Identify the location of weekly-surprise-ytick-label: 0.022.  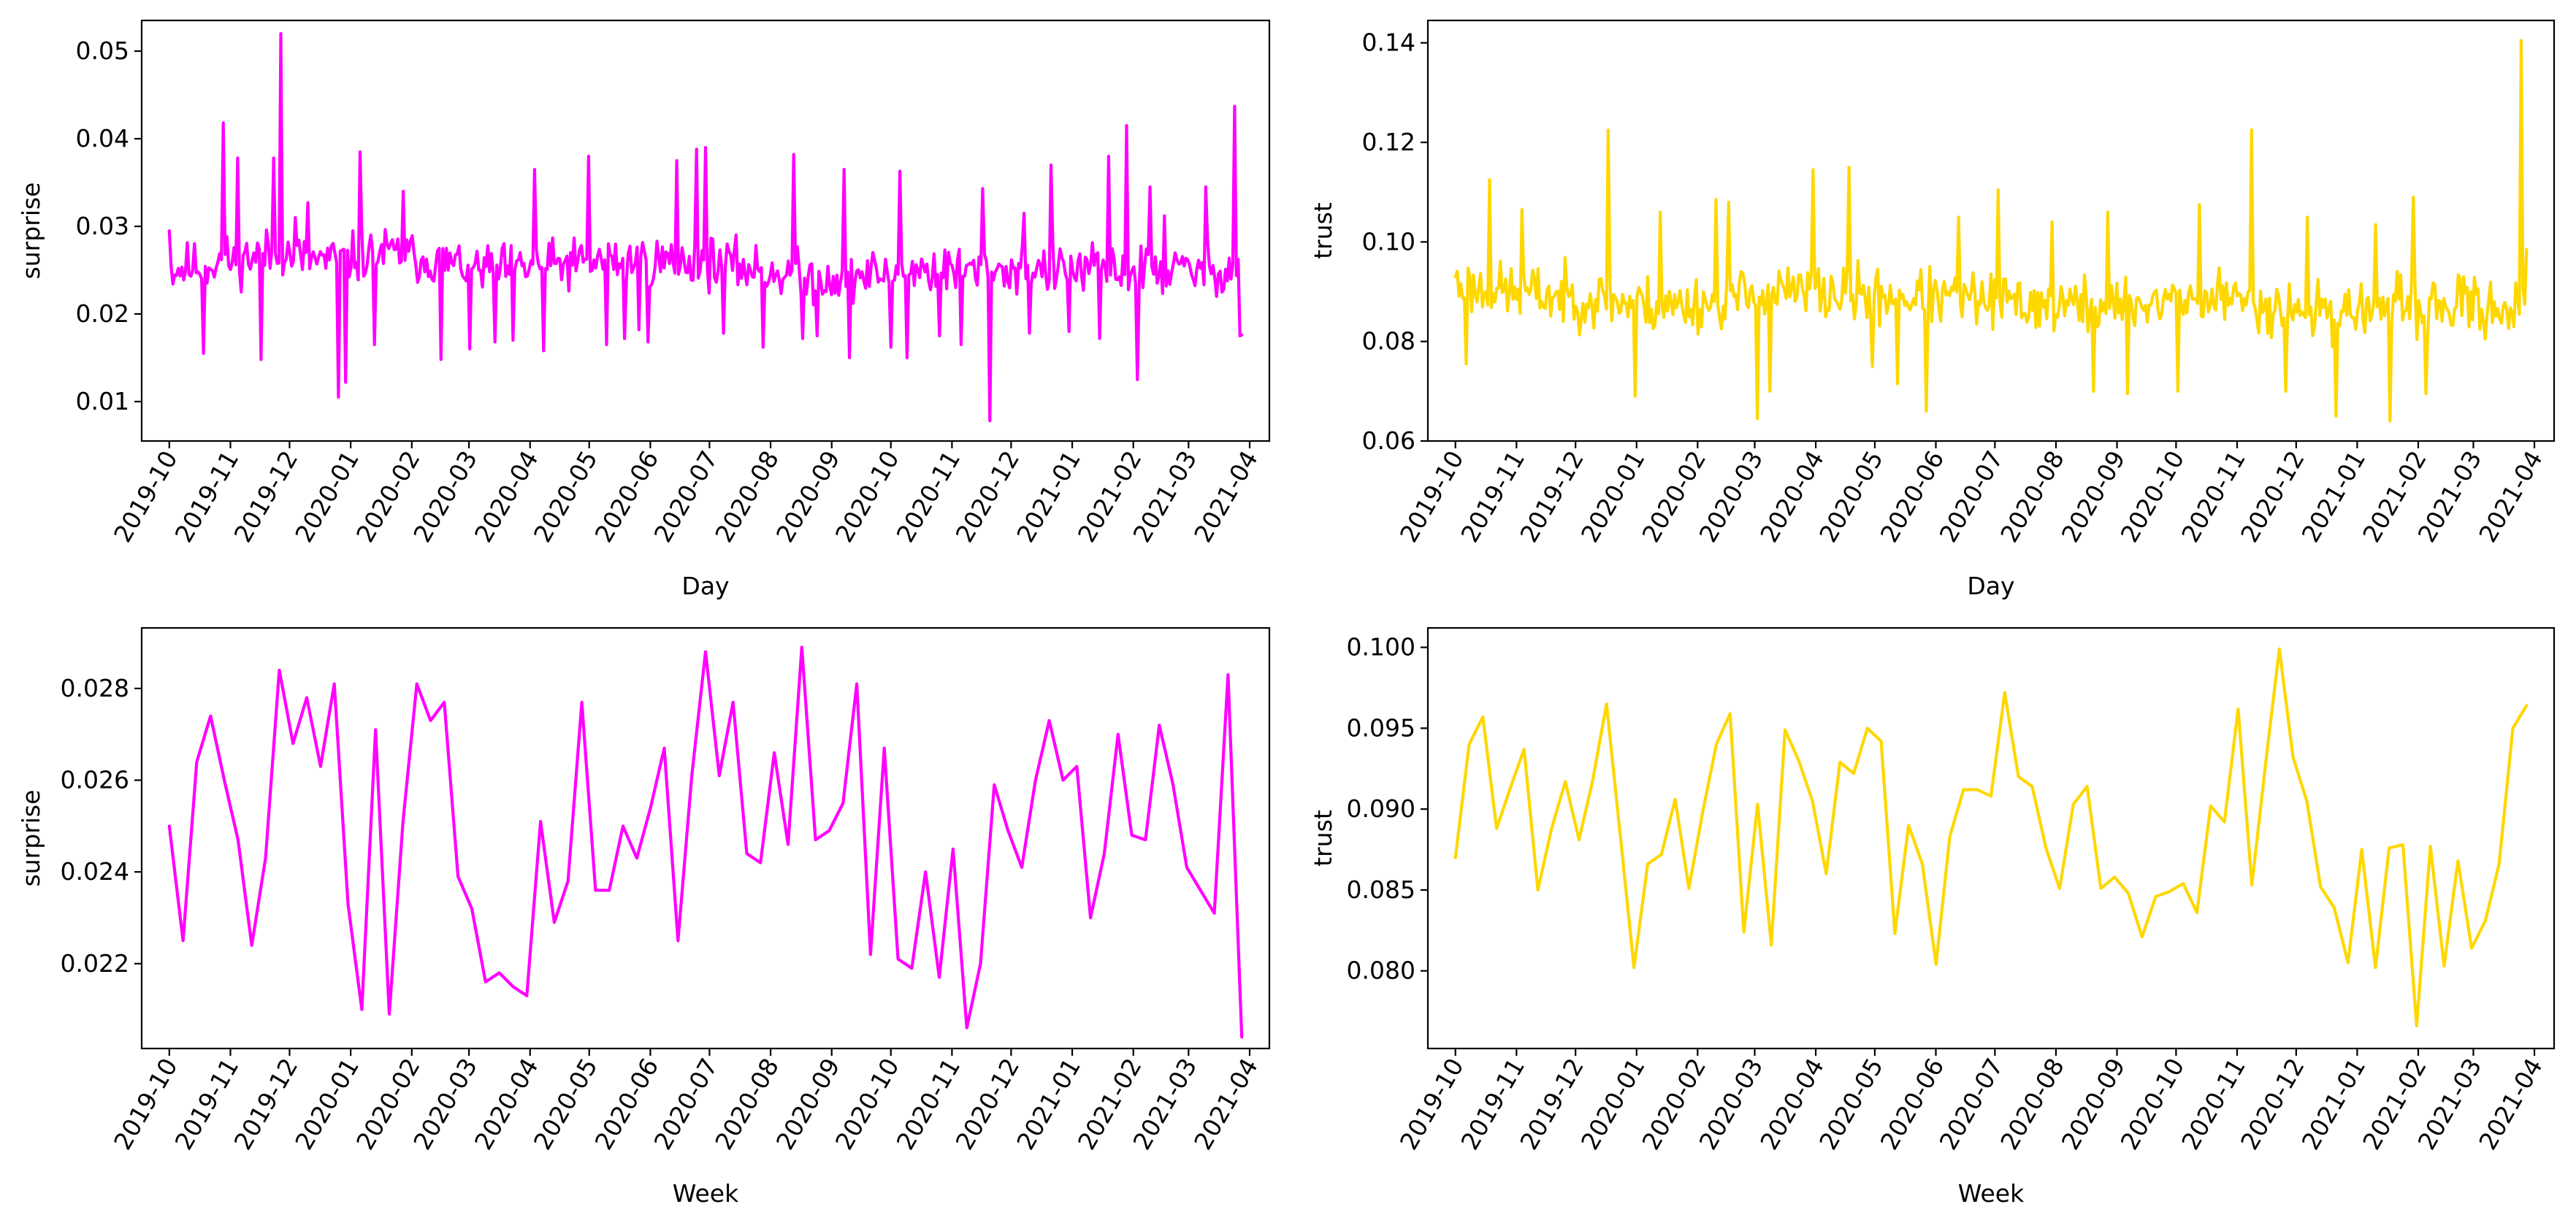
(95, 963).